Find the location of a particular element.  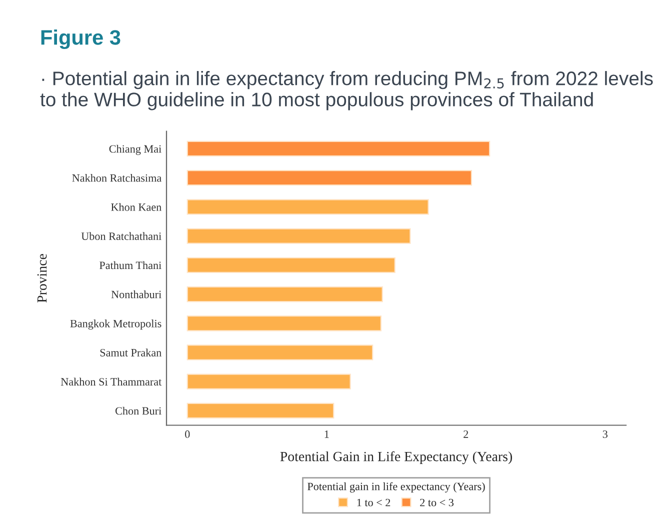

y-tick-label: Nakhon Si Thammarat is located at coordinates (111, 382).